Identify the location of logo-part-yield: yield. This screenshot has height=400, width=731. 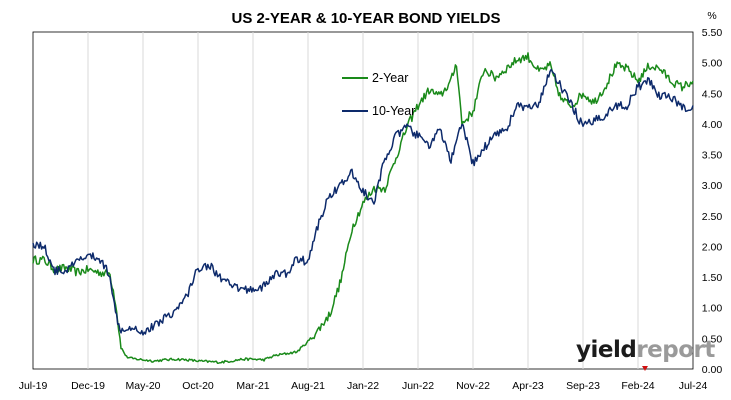
(606, 350).